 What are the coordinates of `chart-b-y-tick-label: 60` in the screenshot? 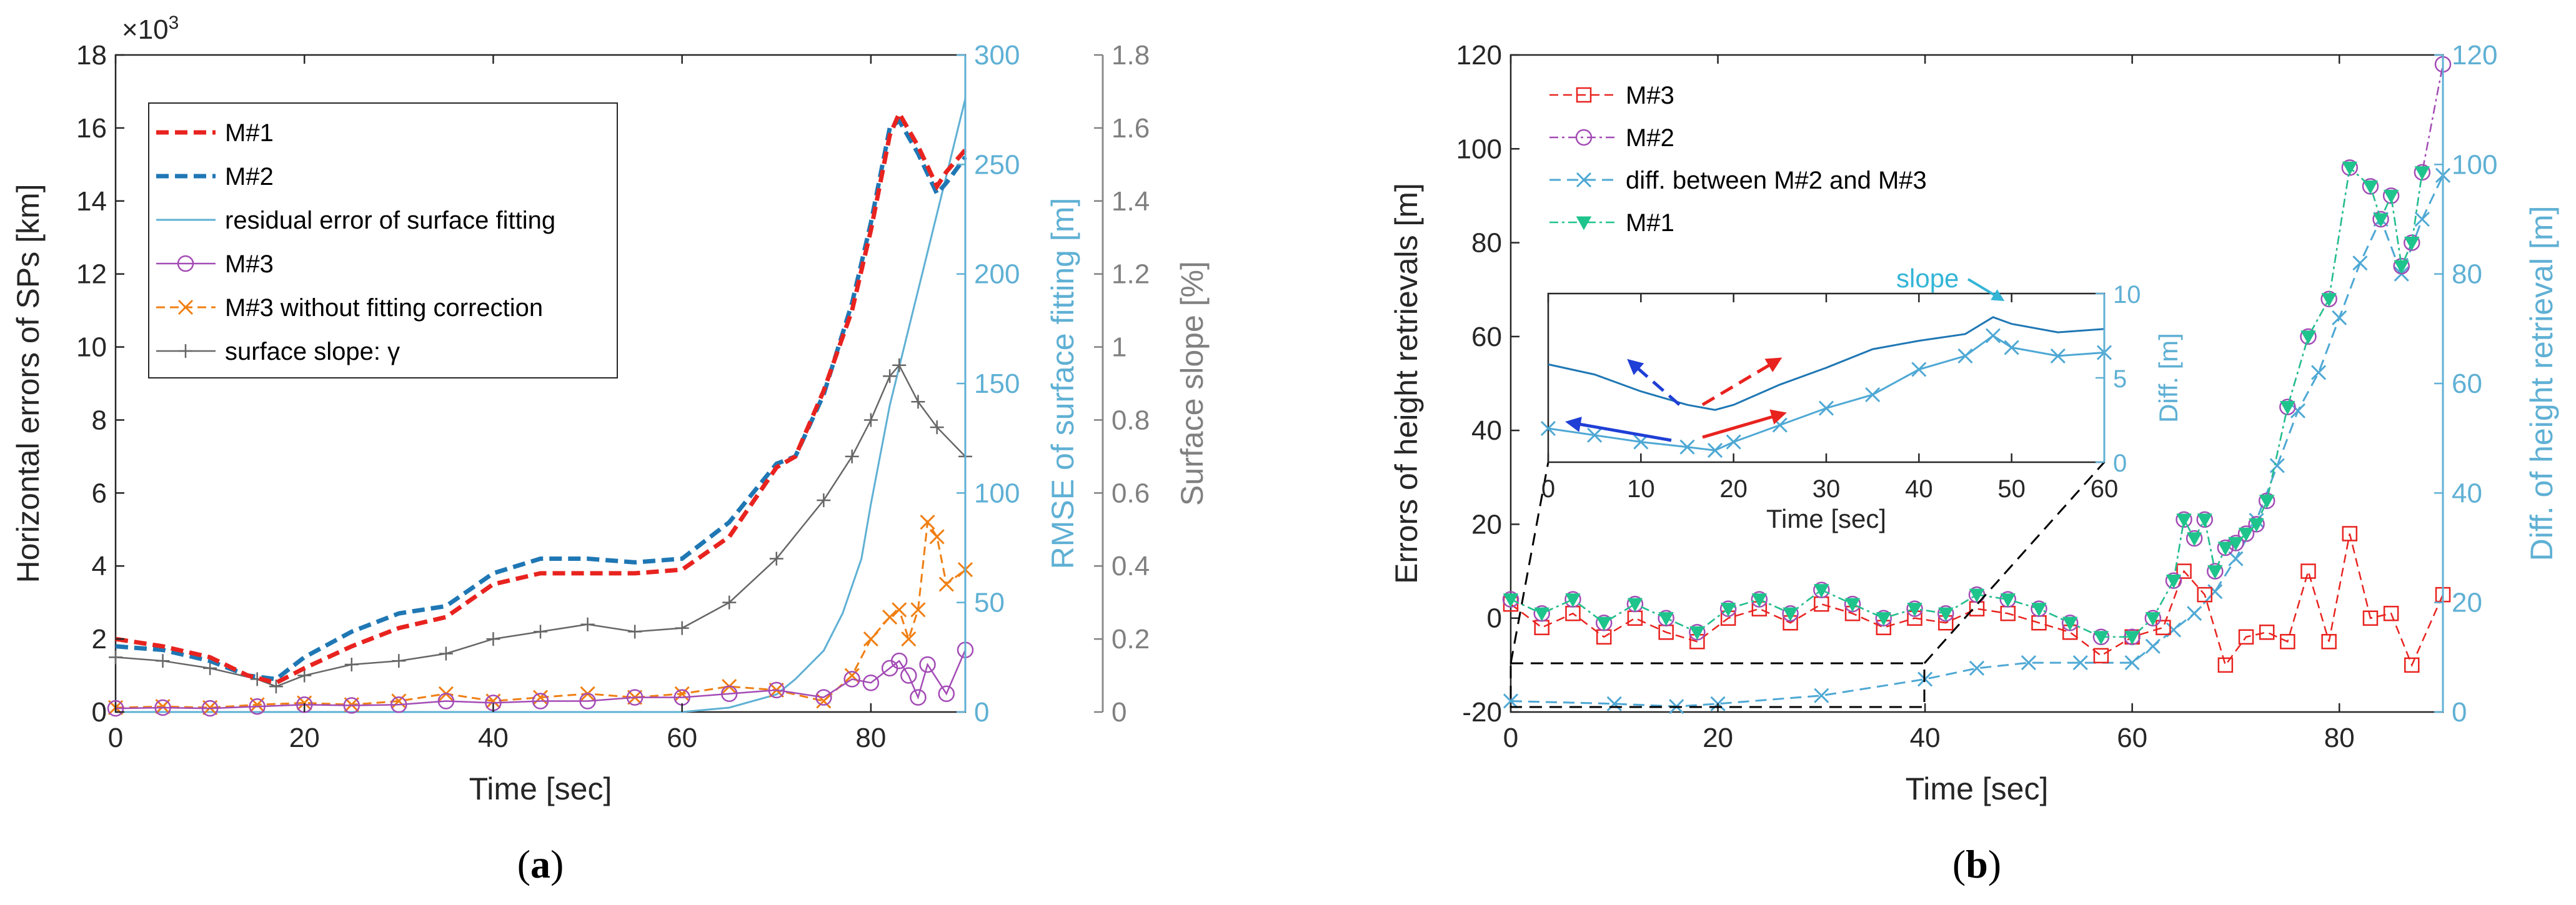 It's located at (1486, 337).